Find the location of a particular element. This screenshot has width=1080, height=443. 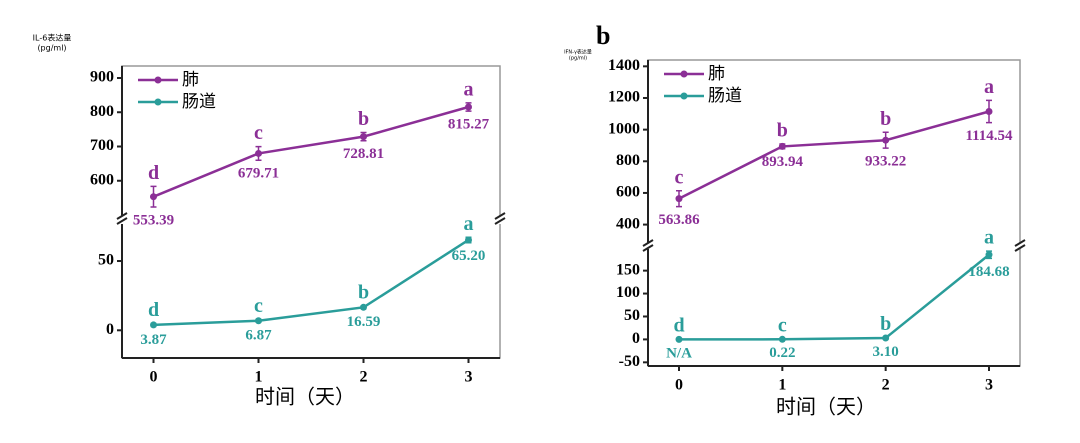

y-tick-label: 1000 is located at coordinates (624, 128).